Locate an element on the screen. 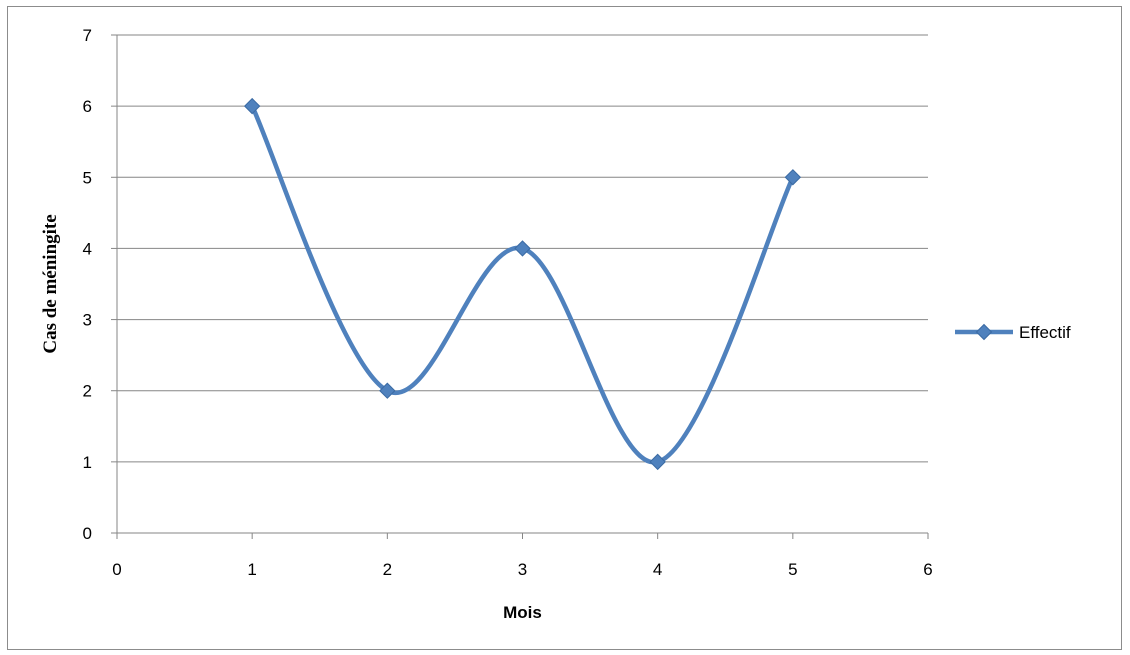 Image resolution: width=1130 pixels, height=655 pixels. y-tick-label: 0 is located at coordinates (87, 533).